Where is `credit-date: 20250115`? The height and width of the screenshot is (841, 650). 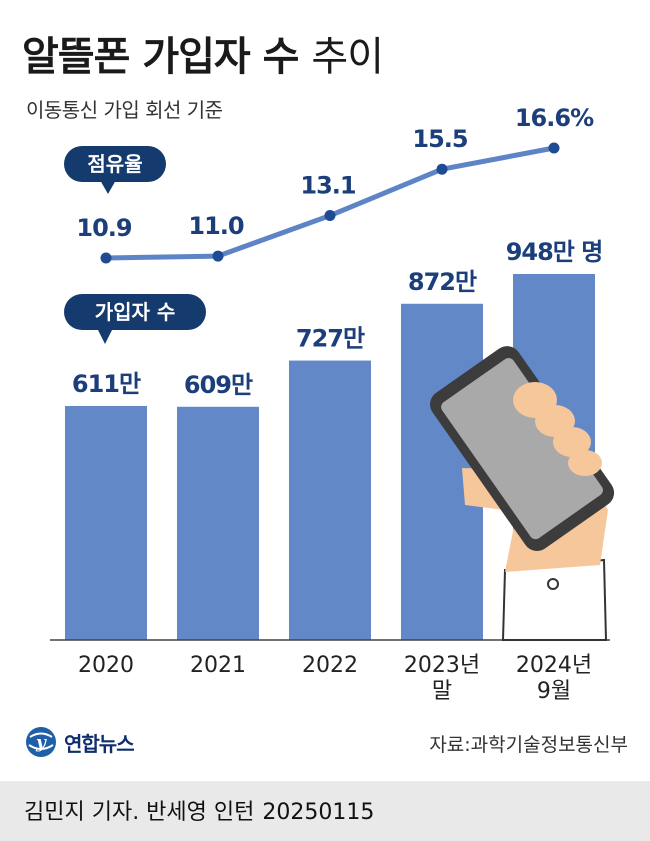 credit-date: 20250115 is located at coordinates (318, 812).